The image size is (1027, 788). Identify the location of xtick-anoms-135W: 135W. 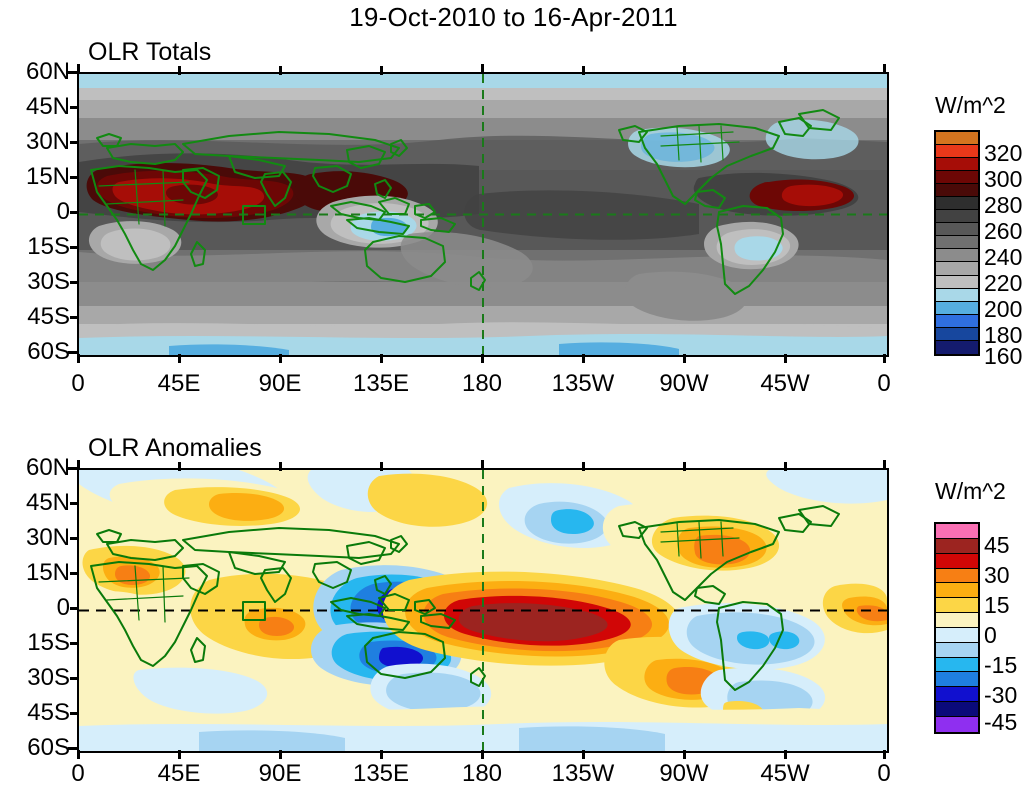
(583, 773).